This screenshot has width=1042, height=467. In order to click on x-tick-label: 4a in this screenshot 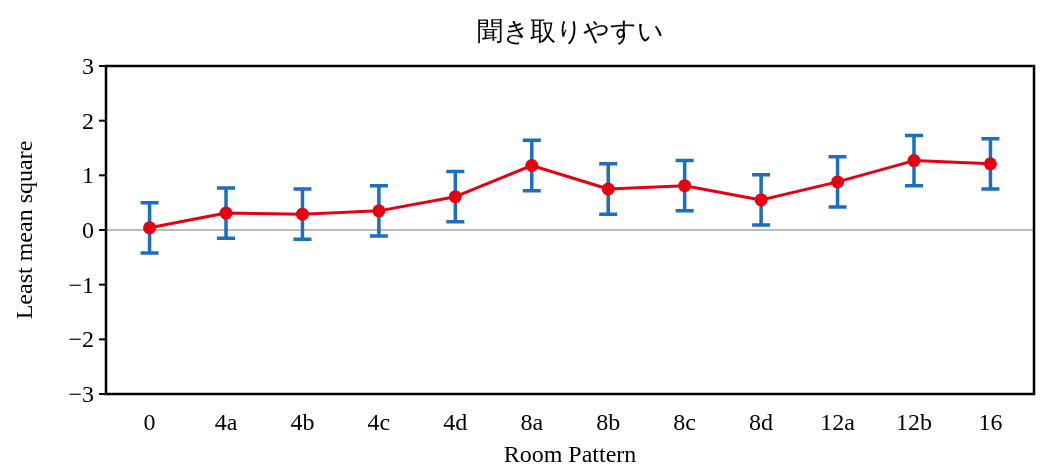, I will do `click(226, 422)`.